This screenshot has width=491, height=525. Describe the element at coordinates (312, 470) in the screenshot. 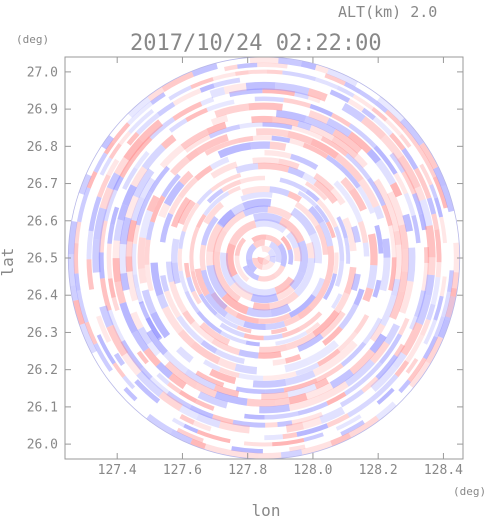

I see `x-tick-label: 128.0` at that location.